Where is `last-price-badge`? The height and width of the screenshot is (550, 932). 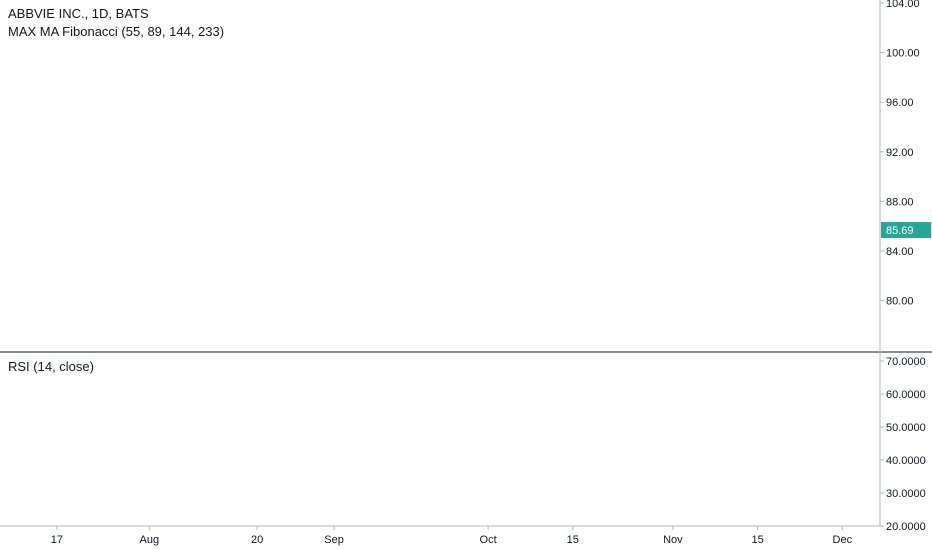
last-price-badge is located at coordinates (906, 230).